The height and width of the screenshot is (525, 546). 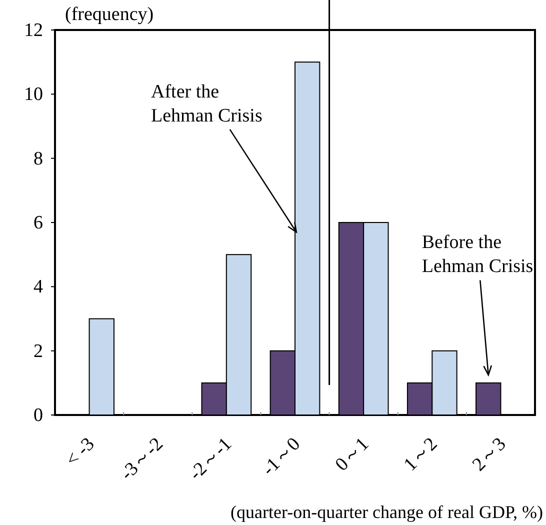 What do you see at coordinates (38, 351) in the screenshot?
I see `y-tick-label: 2` at bounding box center [38, 351].